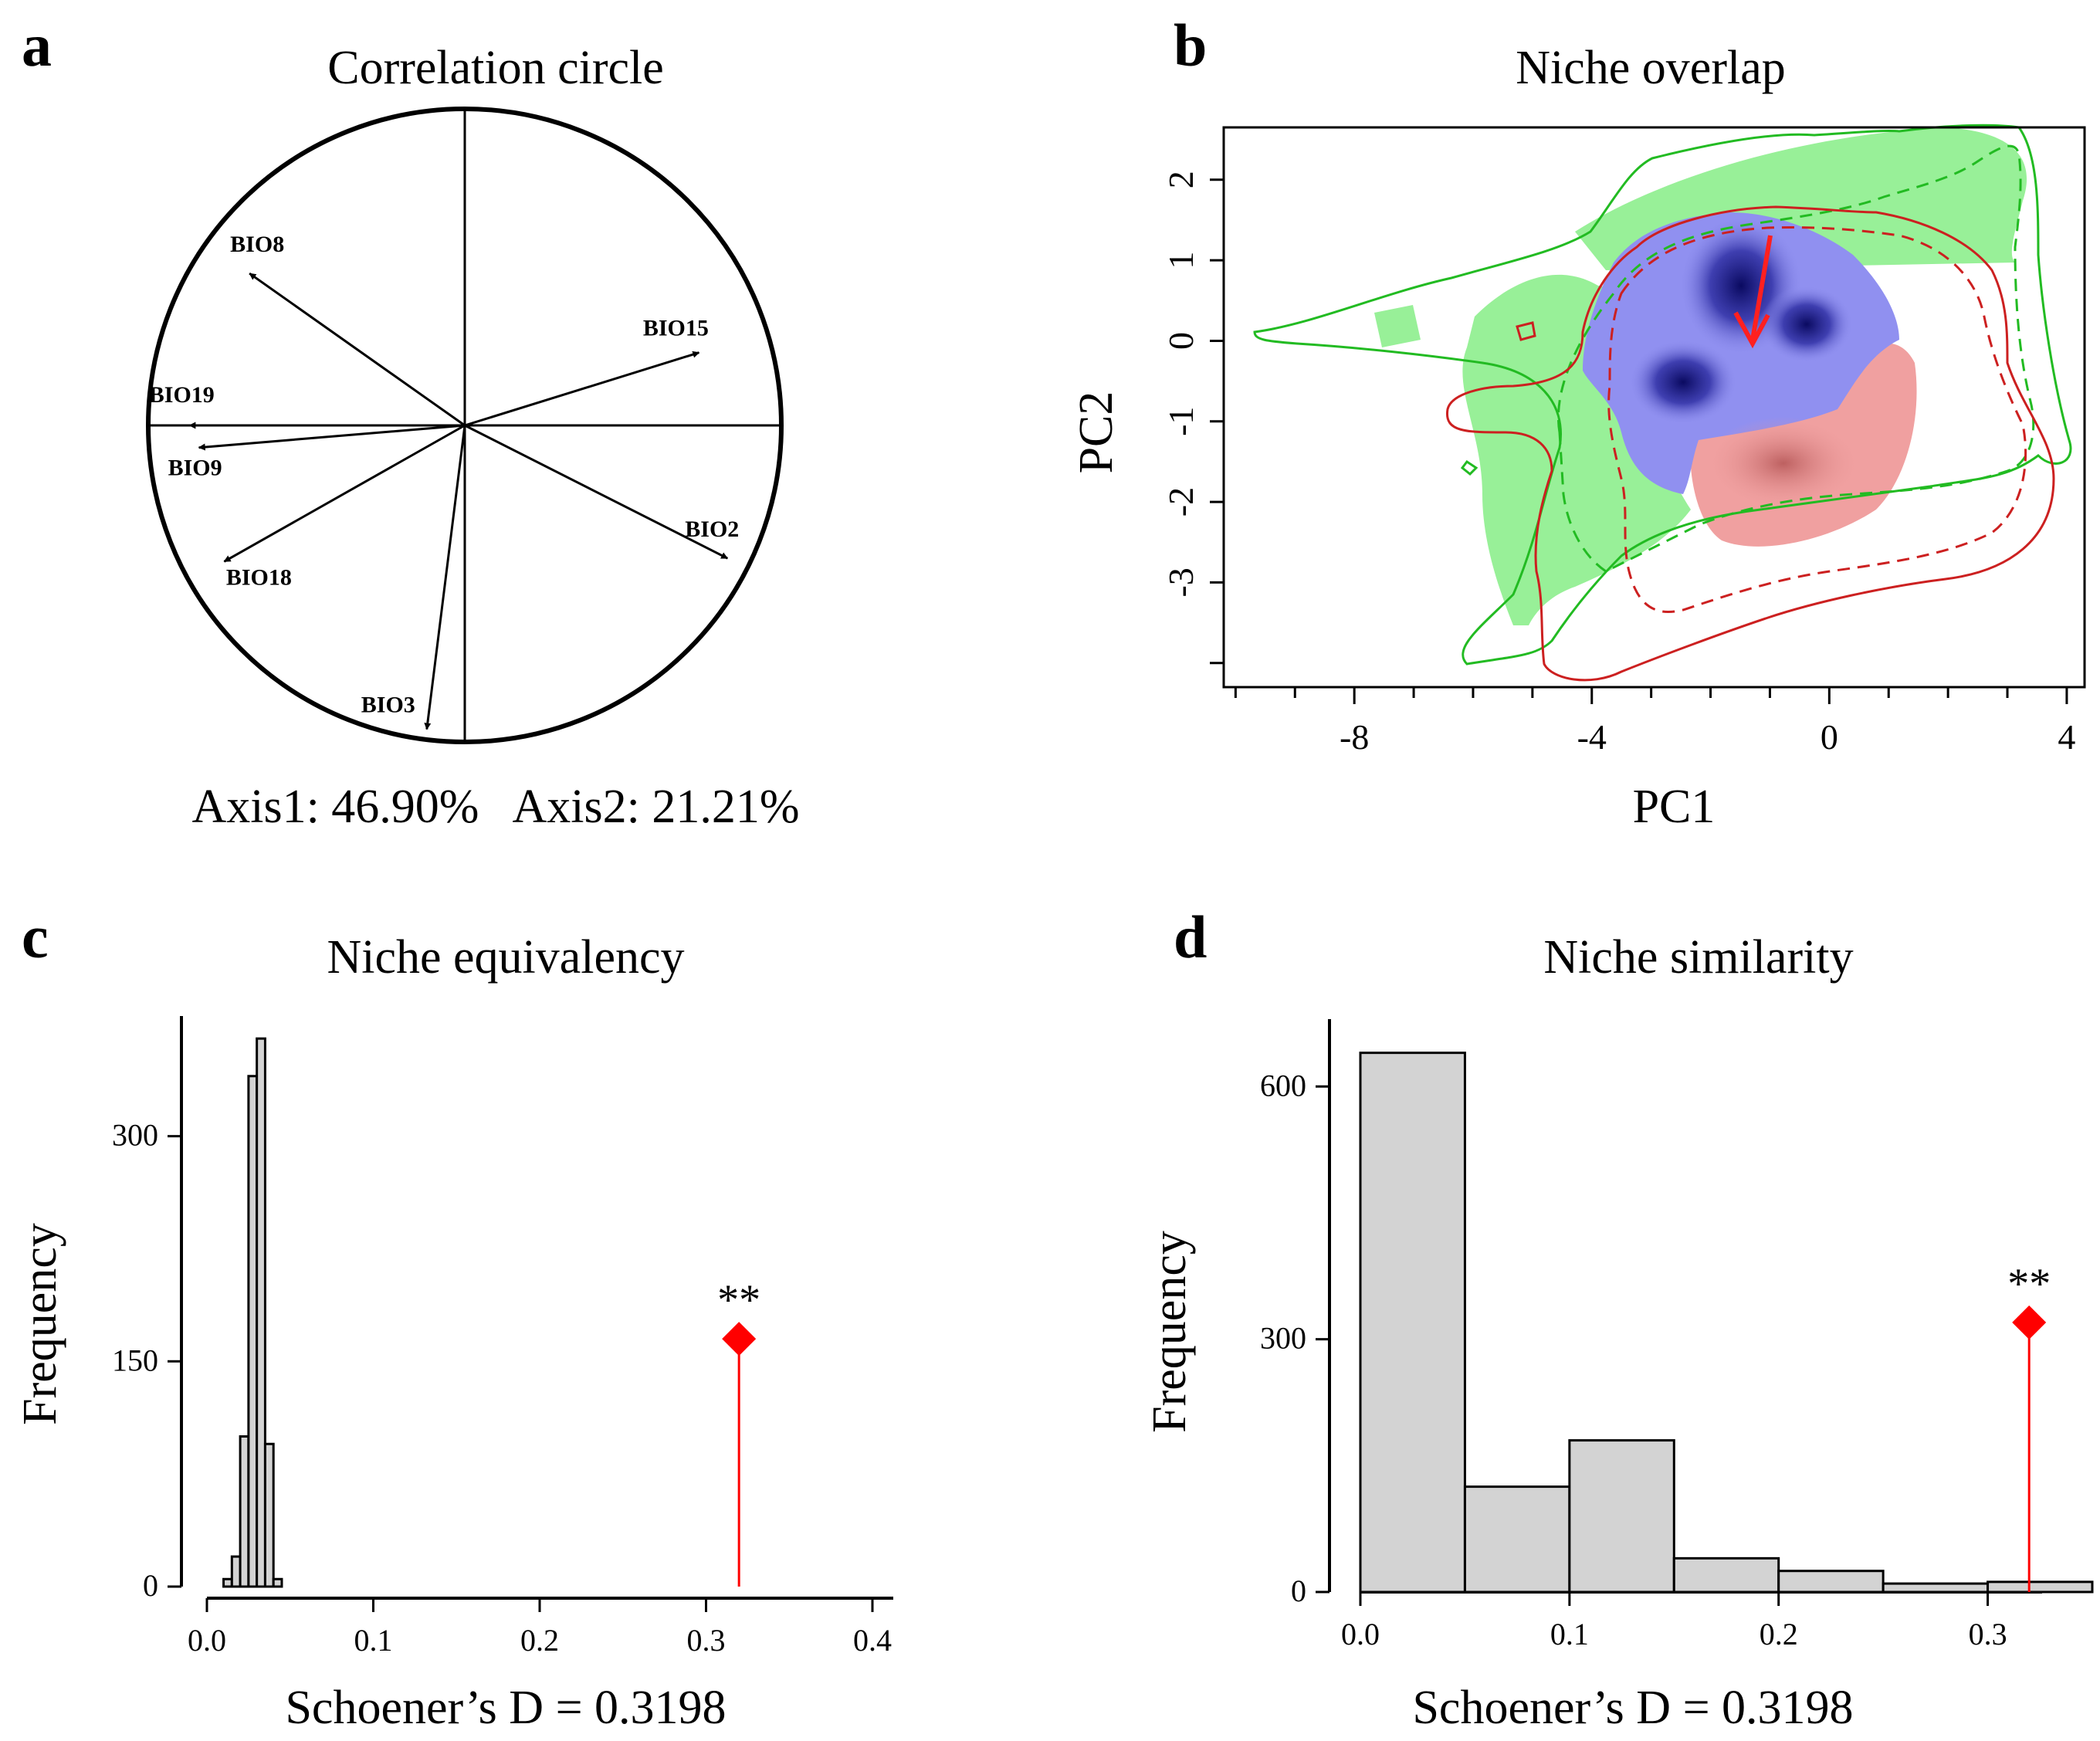  What do you see at coordinates (37, 45) in the screenshot?
I see `panel-label-a: a` at bounding box center [37, 45].